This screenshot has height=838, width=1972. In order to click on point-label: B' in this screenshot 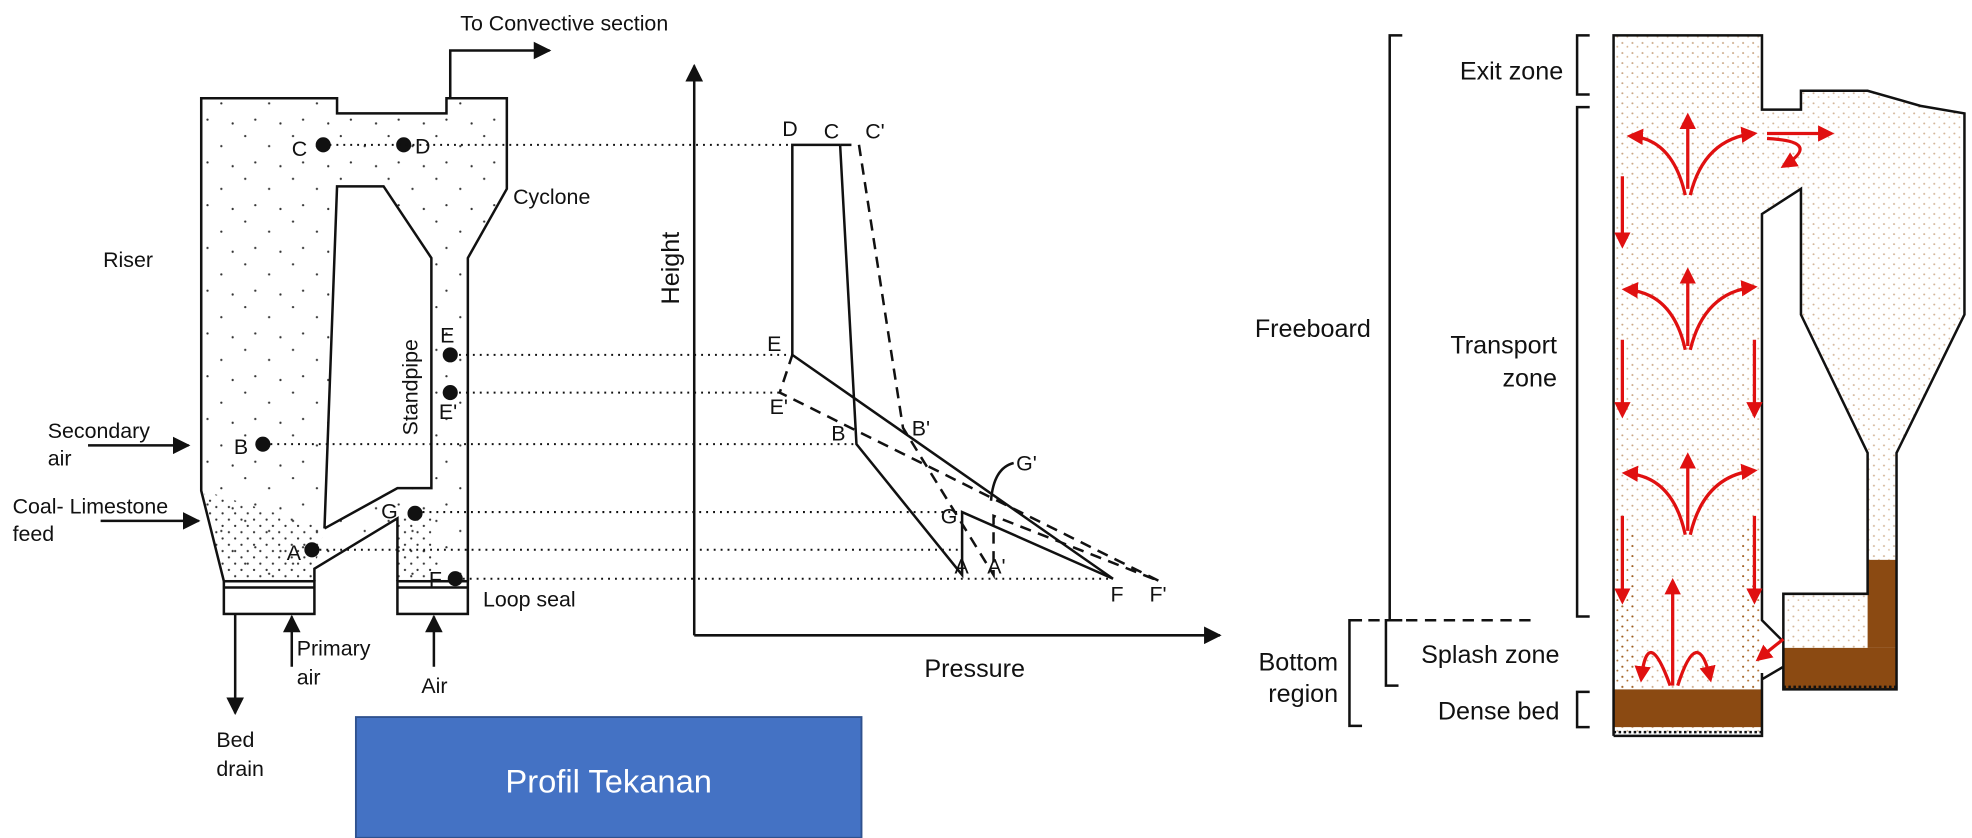, I will do `click(921, 428)`.